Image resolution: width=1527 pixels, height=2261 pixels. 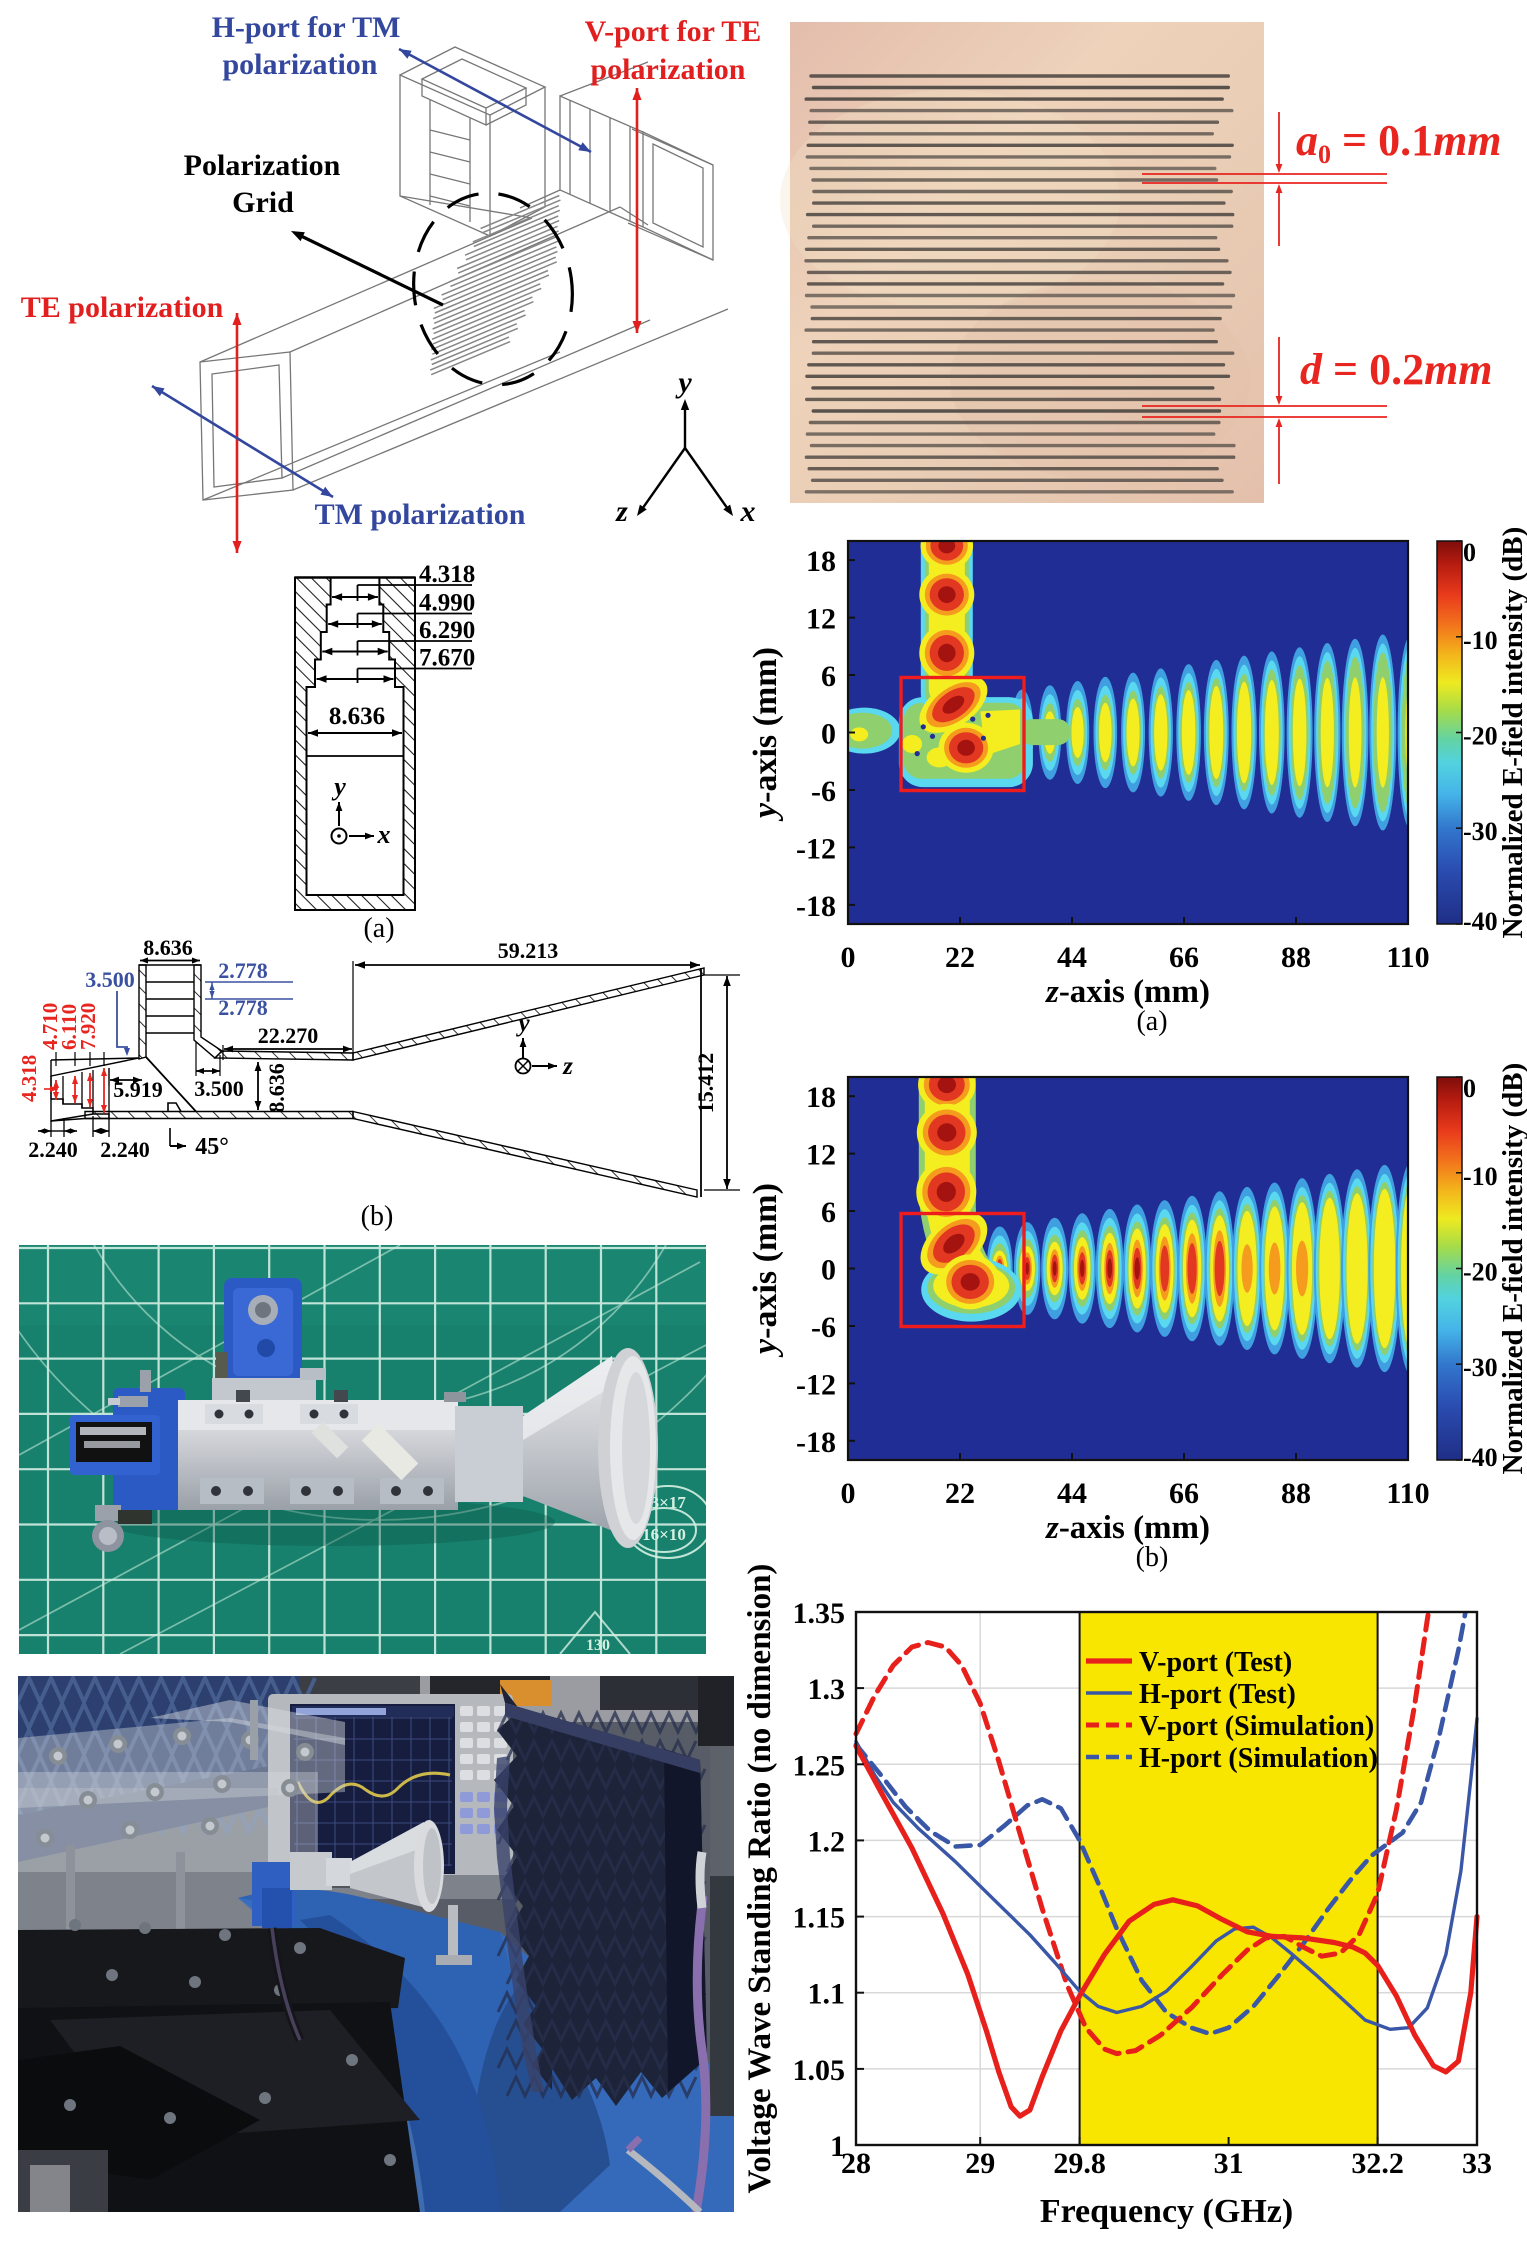 I want to click on svg-text: Grid, so click(x=263, y=202).